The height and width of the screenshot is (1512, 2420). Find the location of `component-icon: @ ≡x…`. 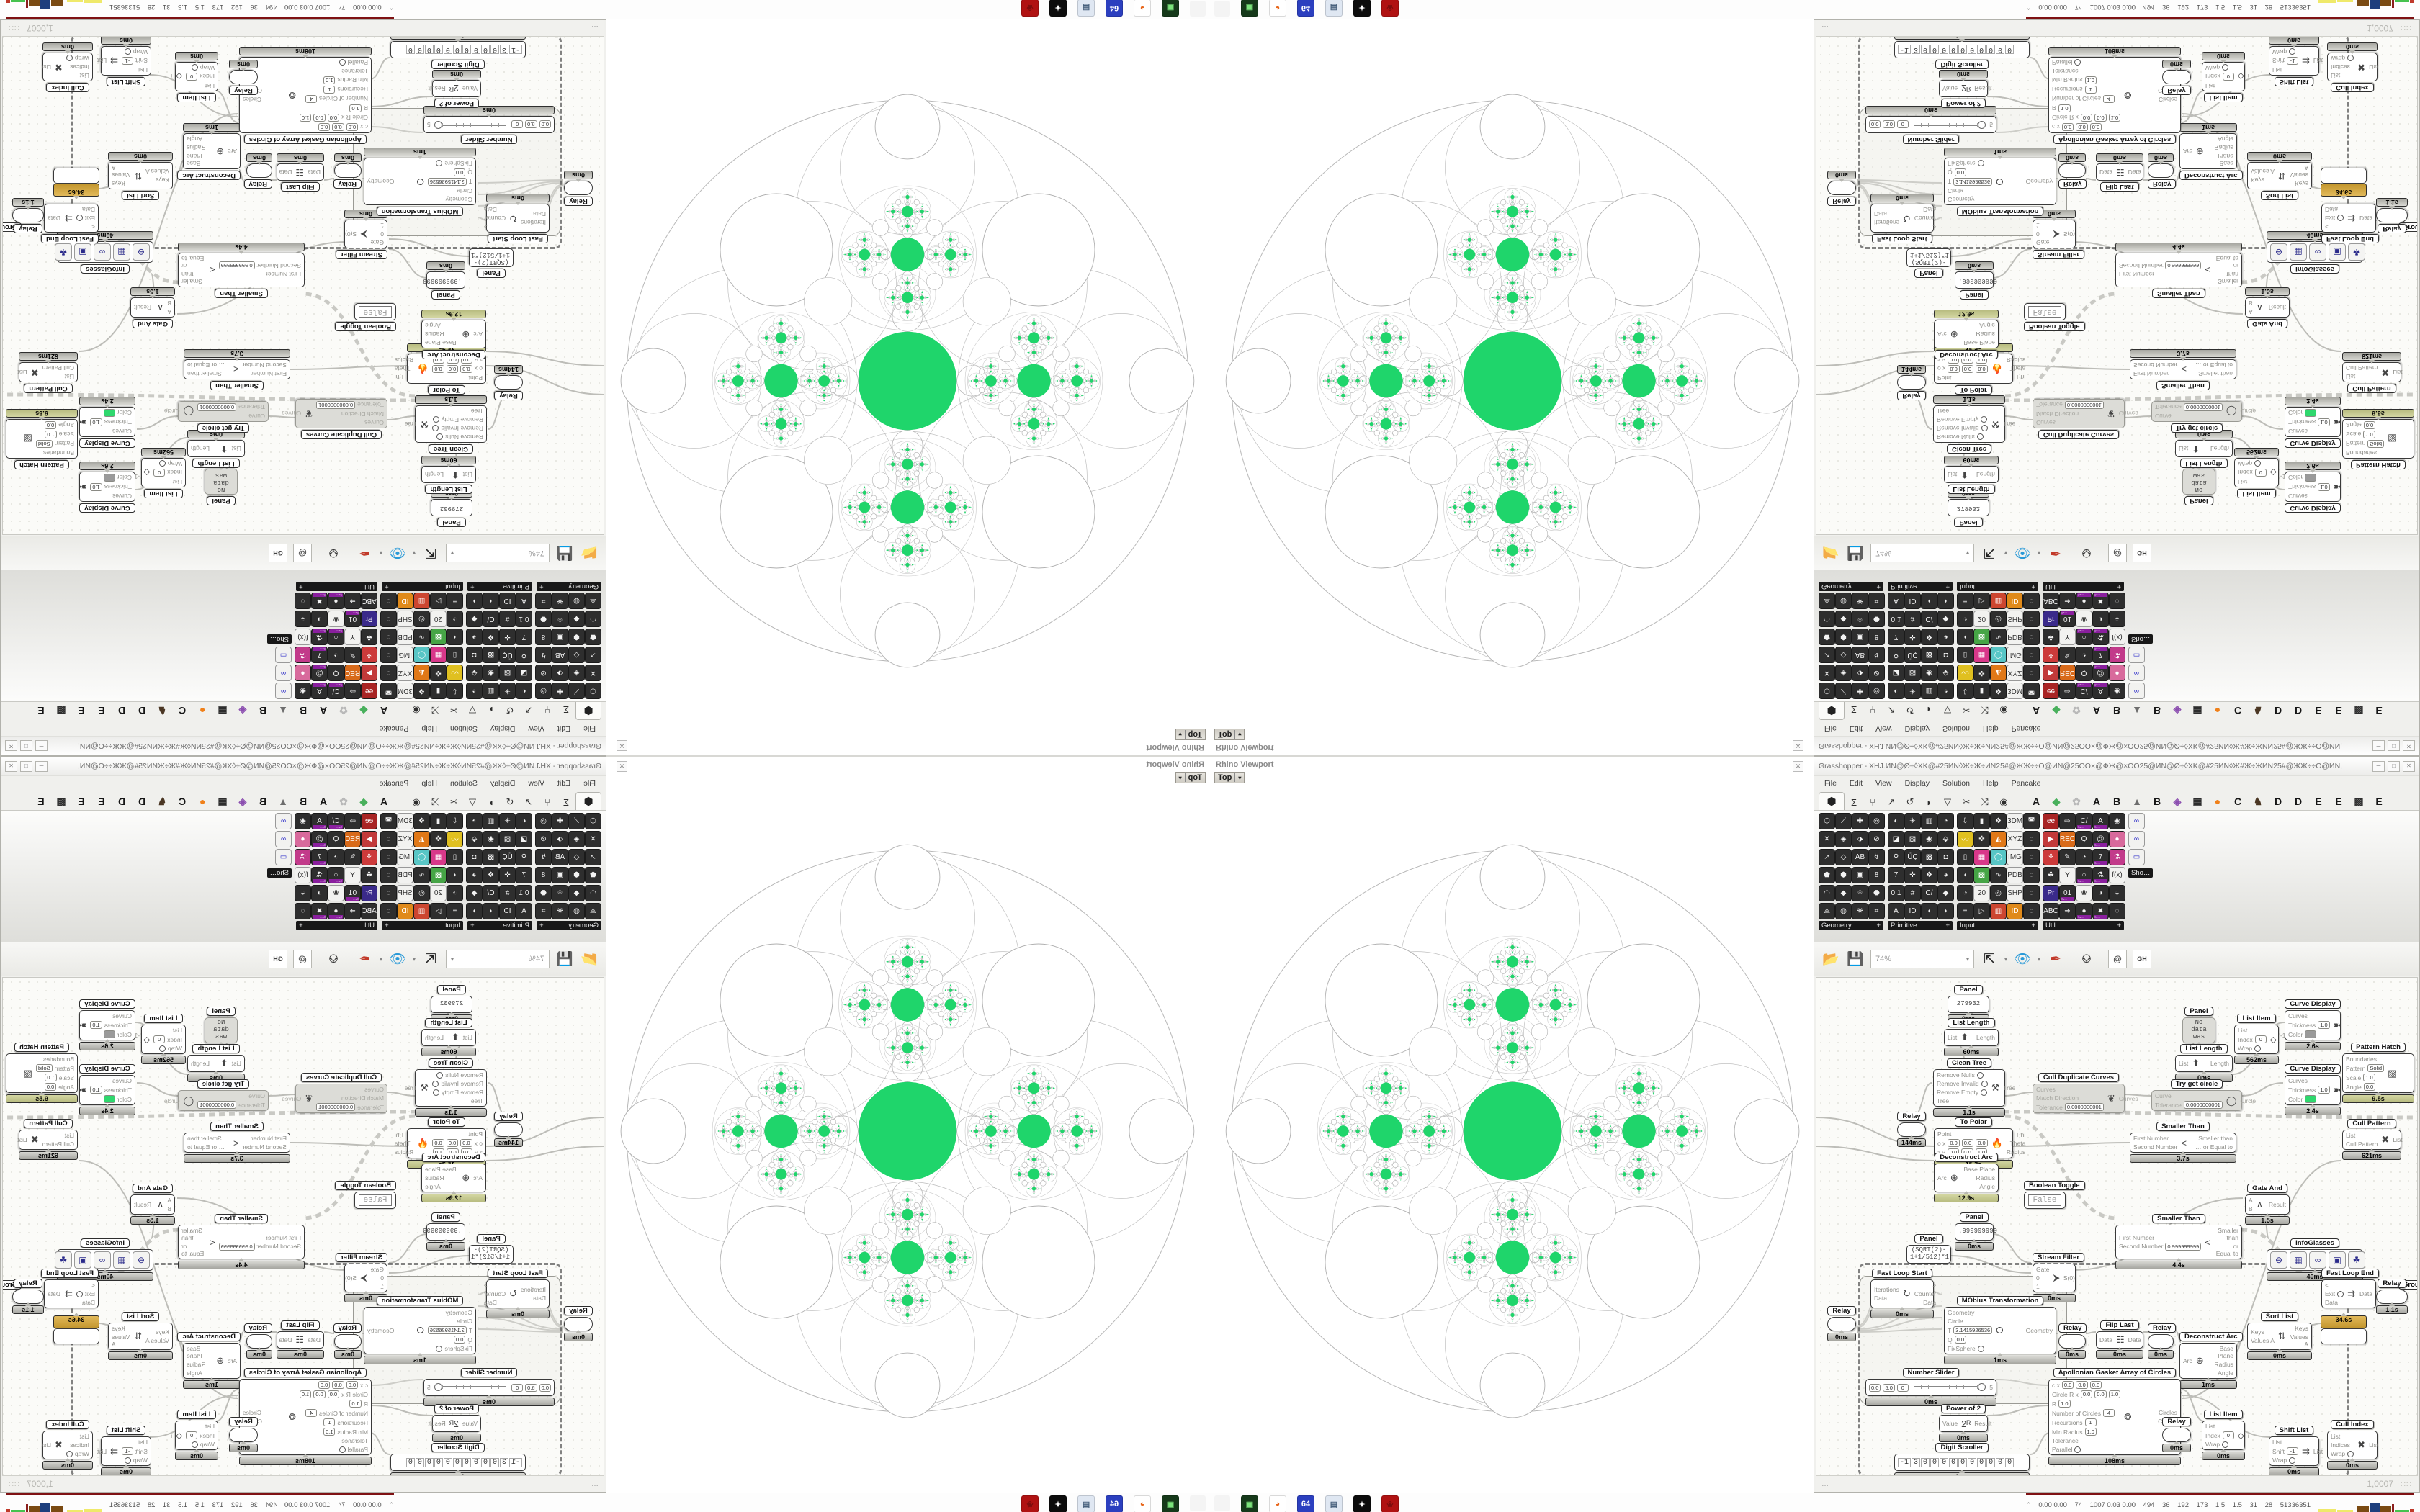

component-icon: @ ≡x… is located at coordinates (319, 839).